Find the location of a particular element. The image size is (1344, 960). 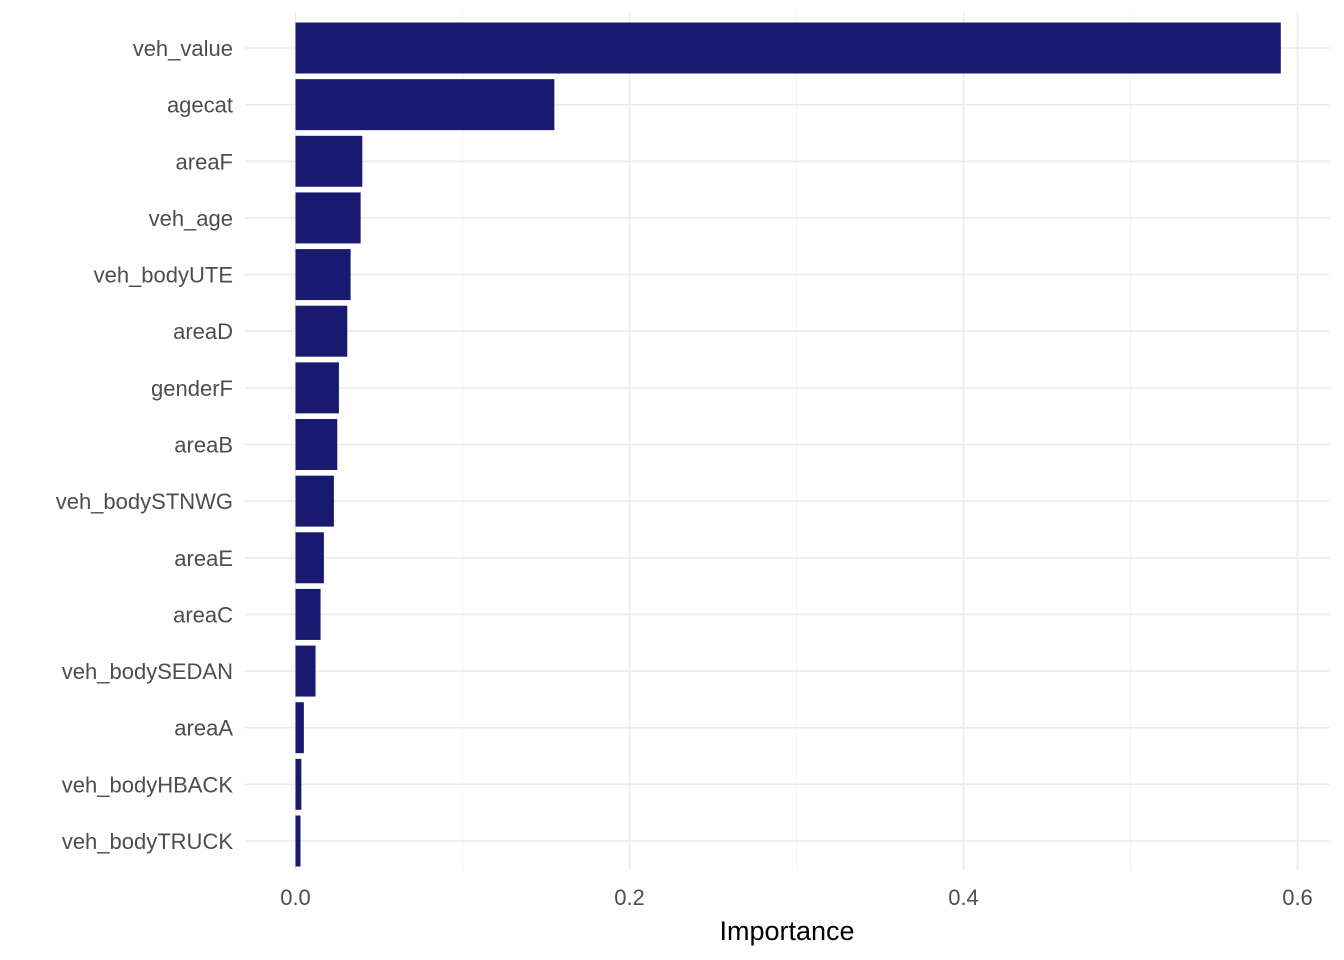

y-tick-label: veh_age is located at coordinates (191, 218).